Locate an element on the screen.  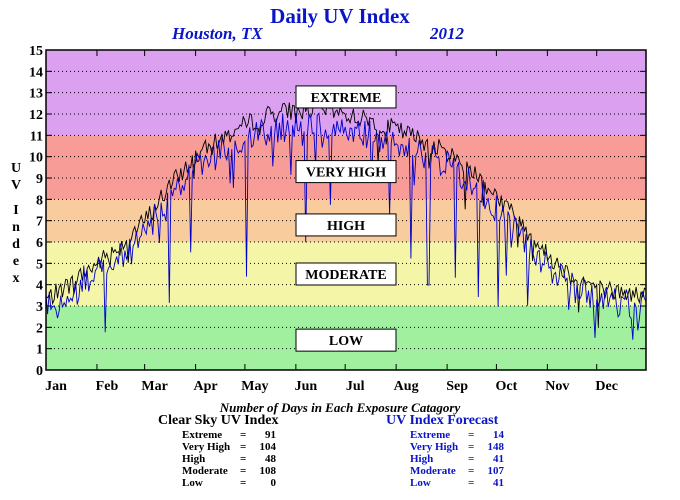
y-tick-label: 15 is located at coordinates (36, 51).